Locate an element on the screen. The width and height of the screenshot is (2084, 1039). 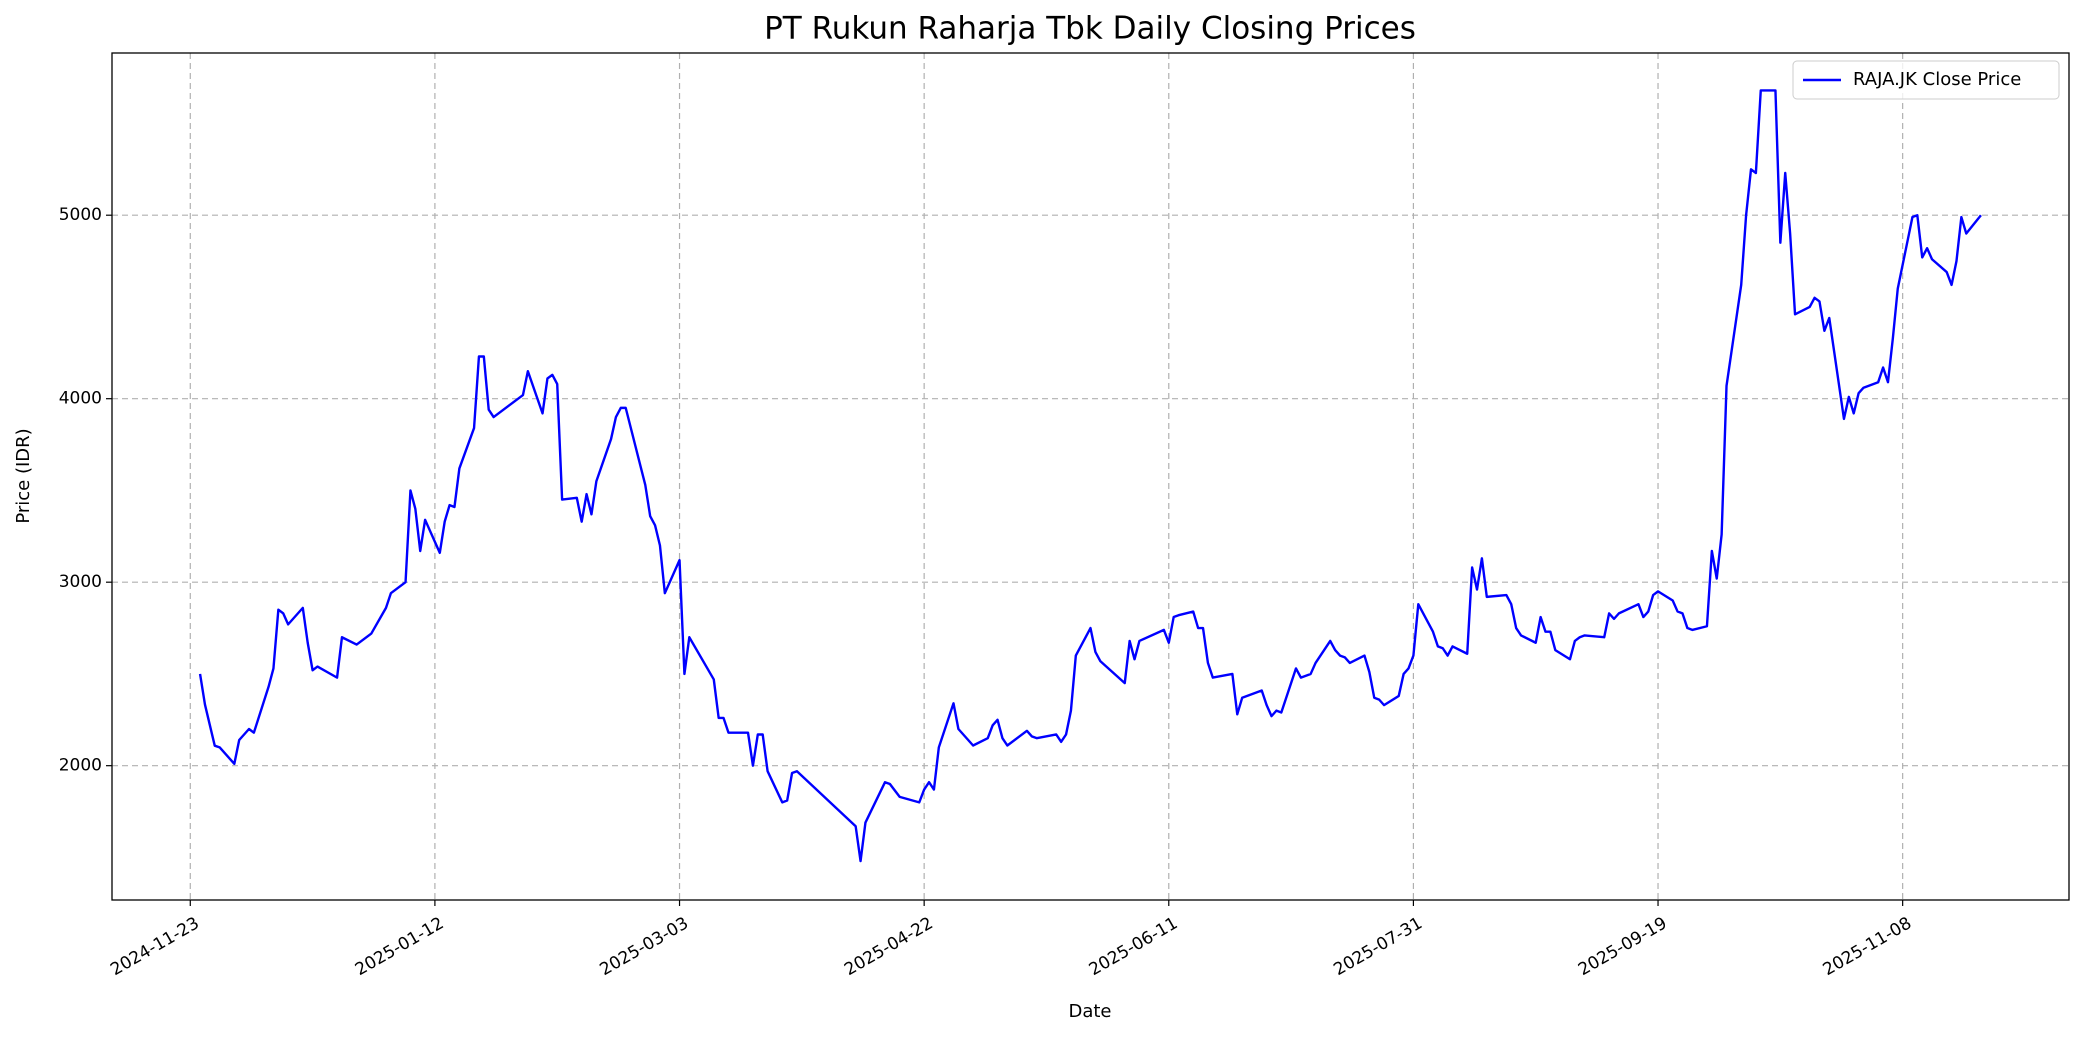
legend-box is located at coordinates (1926, 80).